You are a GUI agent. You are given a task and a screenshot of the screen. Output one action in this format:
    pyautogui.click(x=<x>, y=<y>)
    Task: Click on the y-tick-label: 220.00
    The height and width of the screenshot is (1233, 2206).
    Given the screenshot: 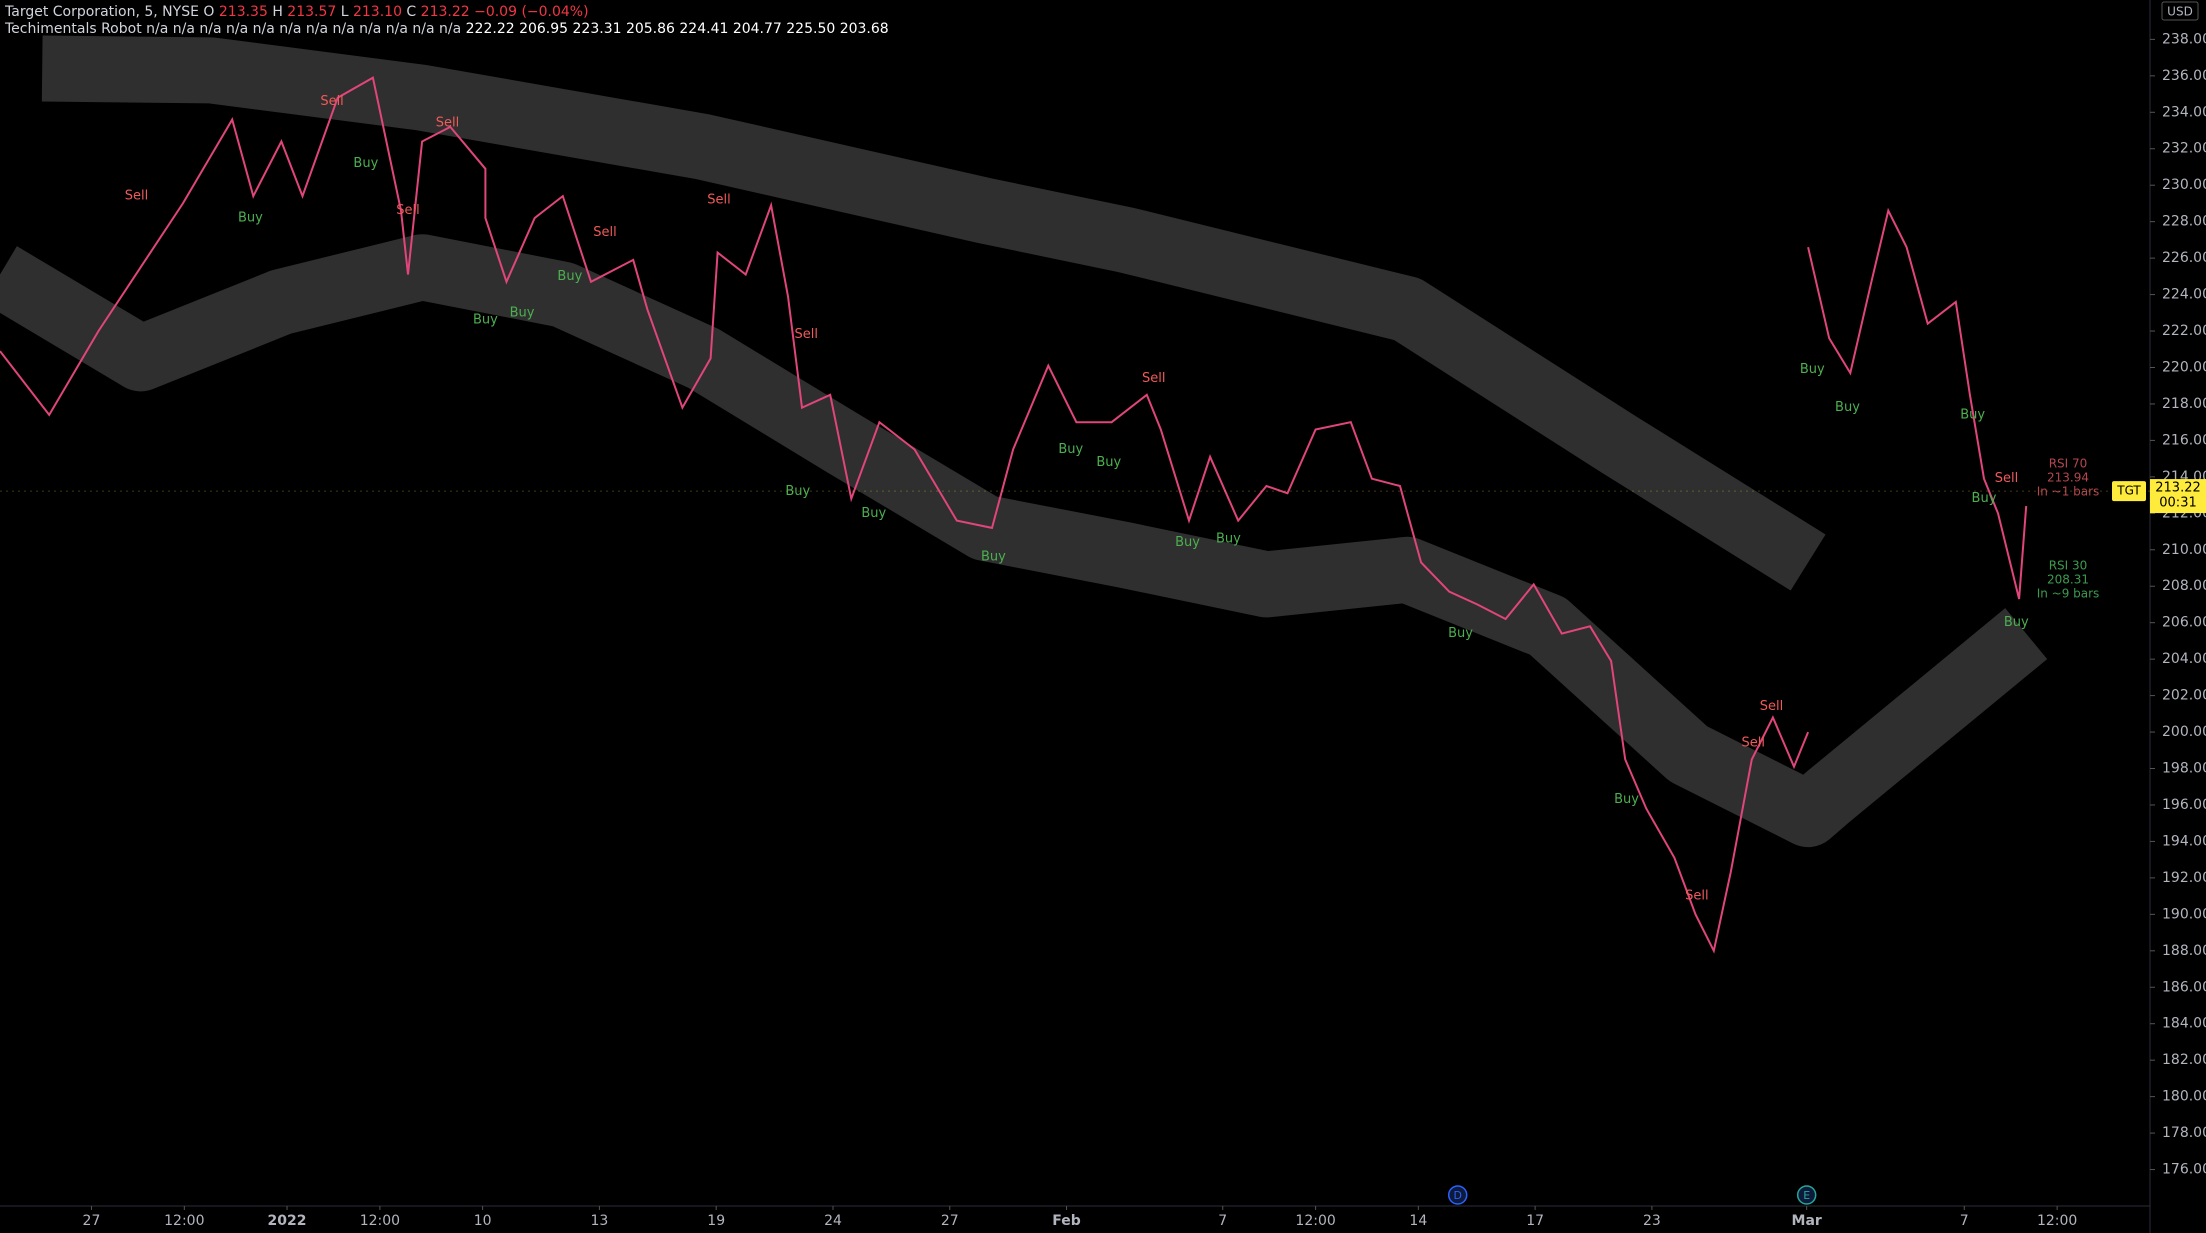 What is the action you would take?
    pyautogui.click(x=2184, y=367)
    